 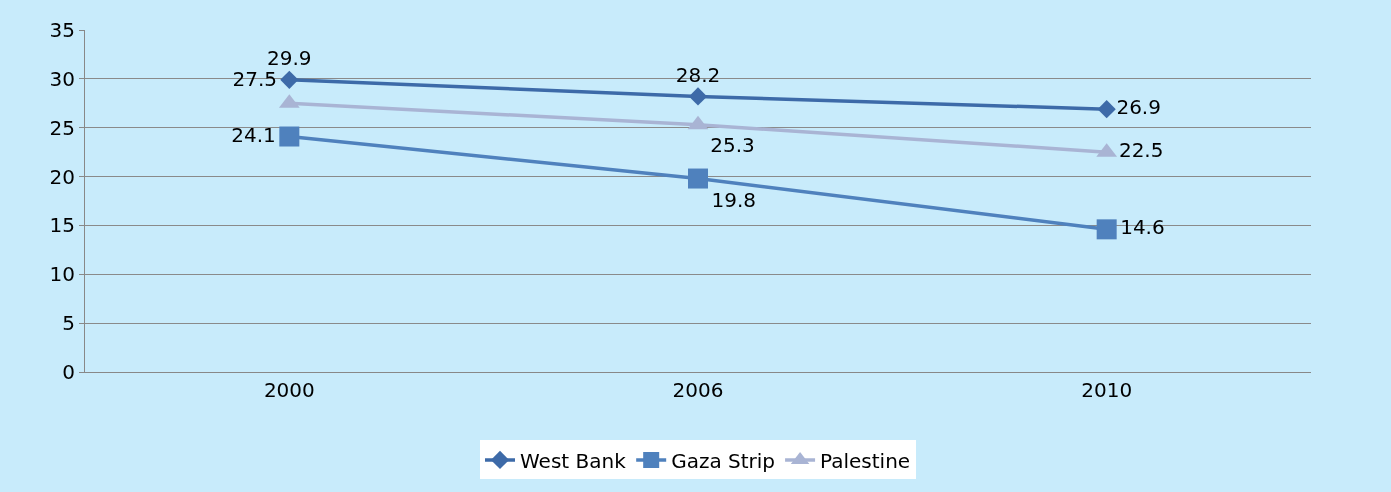 I want to click on legend-label: Palestine, so click(x=865, y=460).